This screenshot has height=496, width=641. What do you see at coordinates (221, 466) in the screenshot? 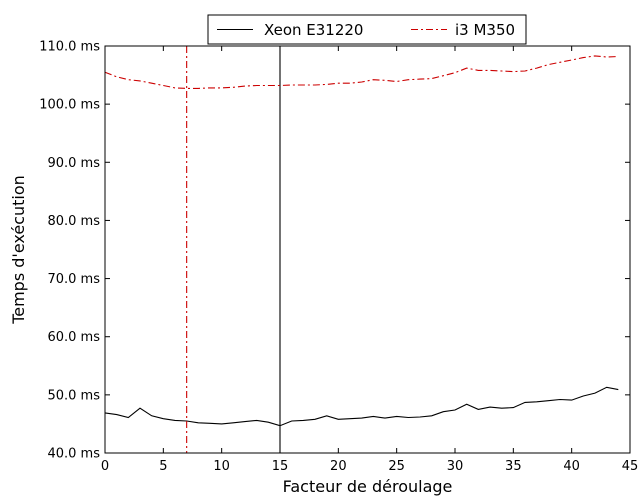
I see `x-tick-label: 10` at bounding box center [221, 466].